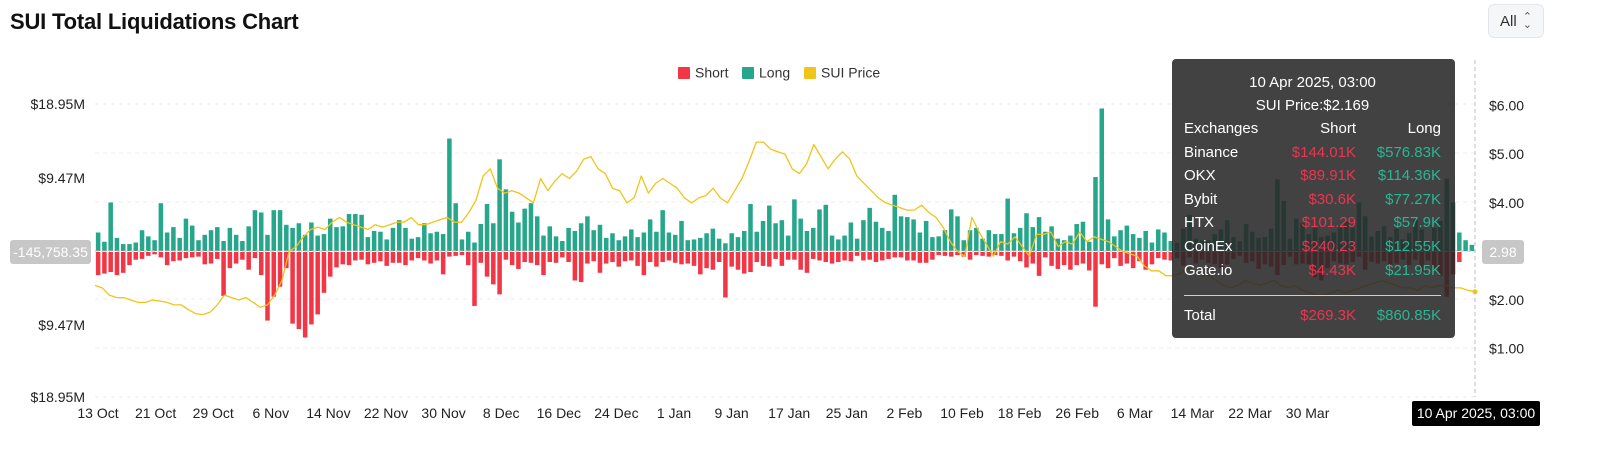 This screenshot has width=1600, height=453. I want to click on legend-label: Short, so click(712, 73).